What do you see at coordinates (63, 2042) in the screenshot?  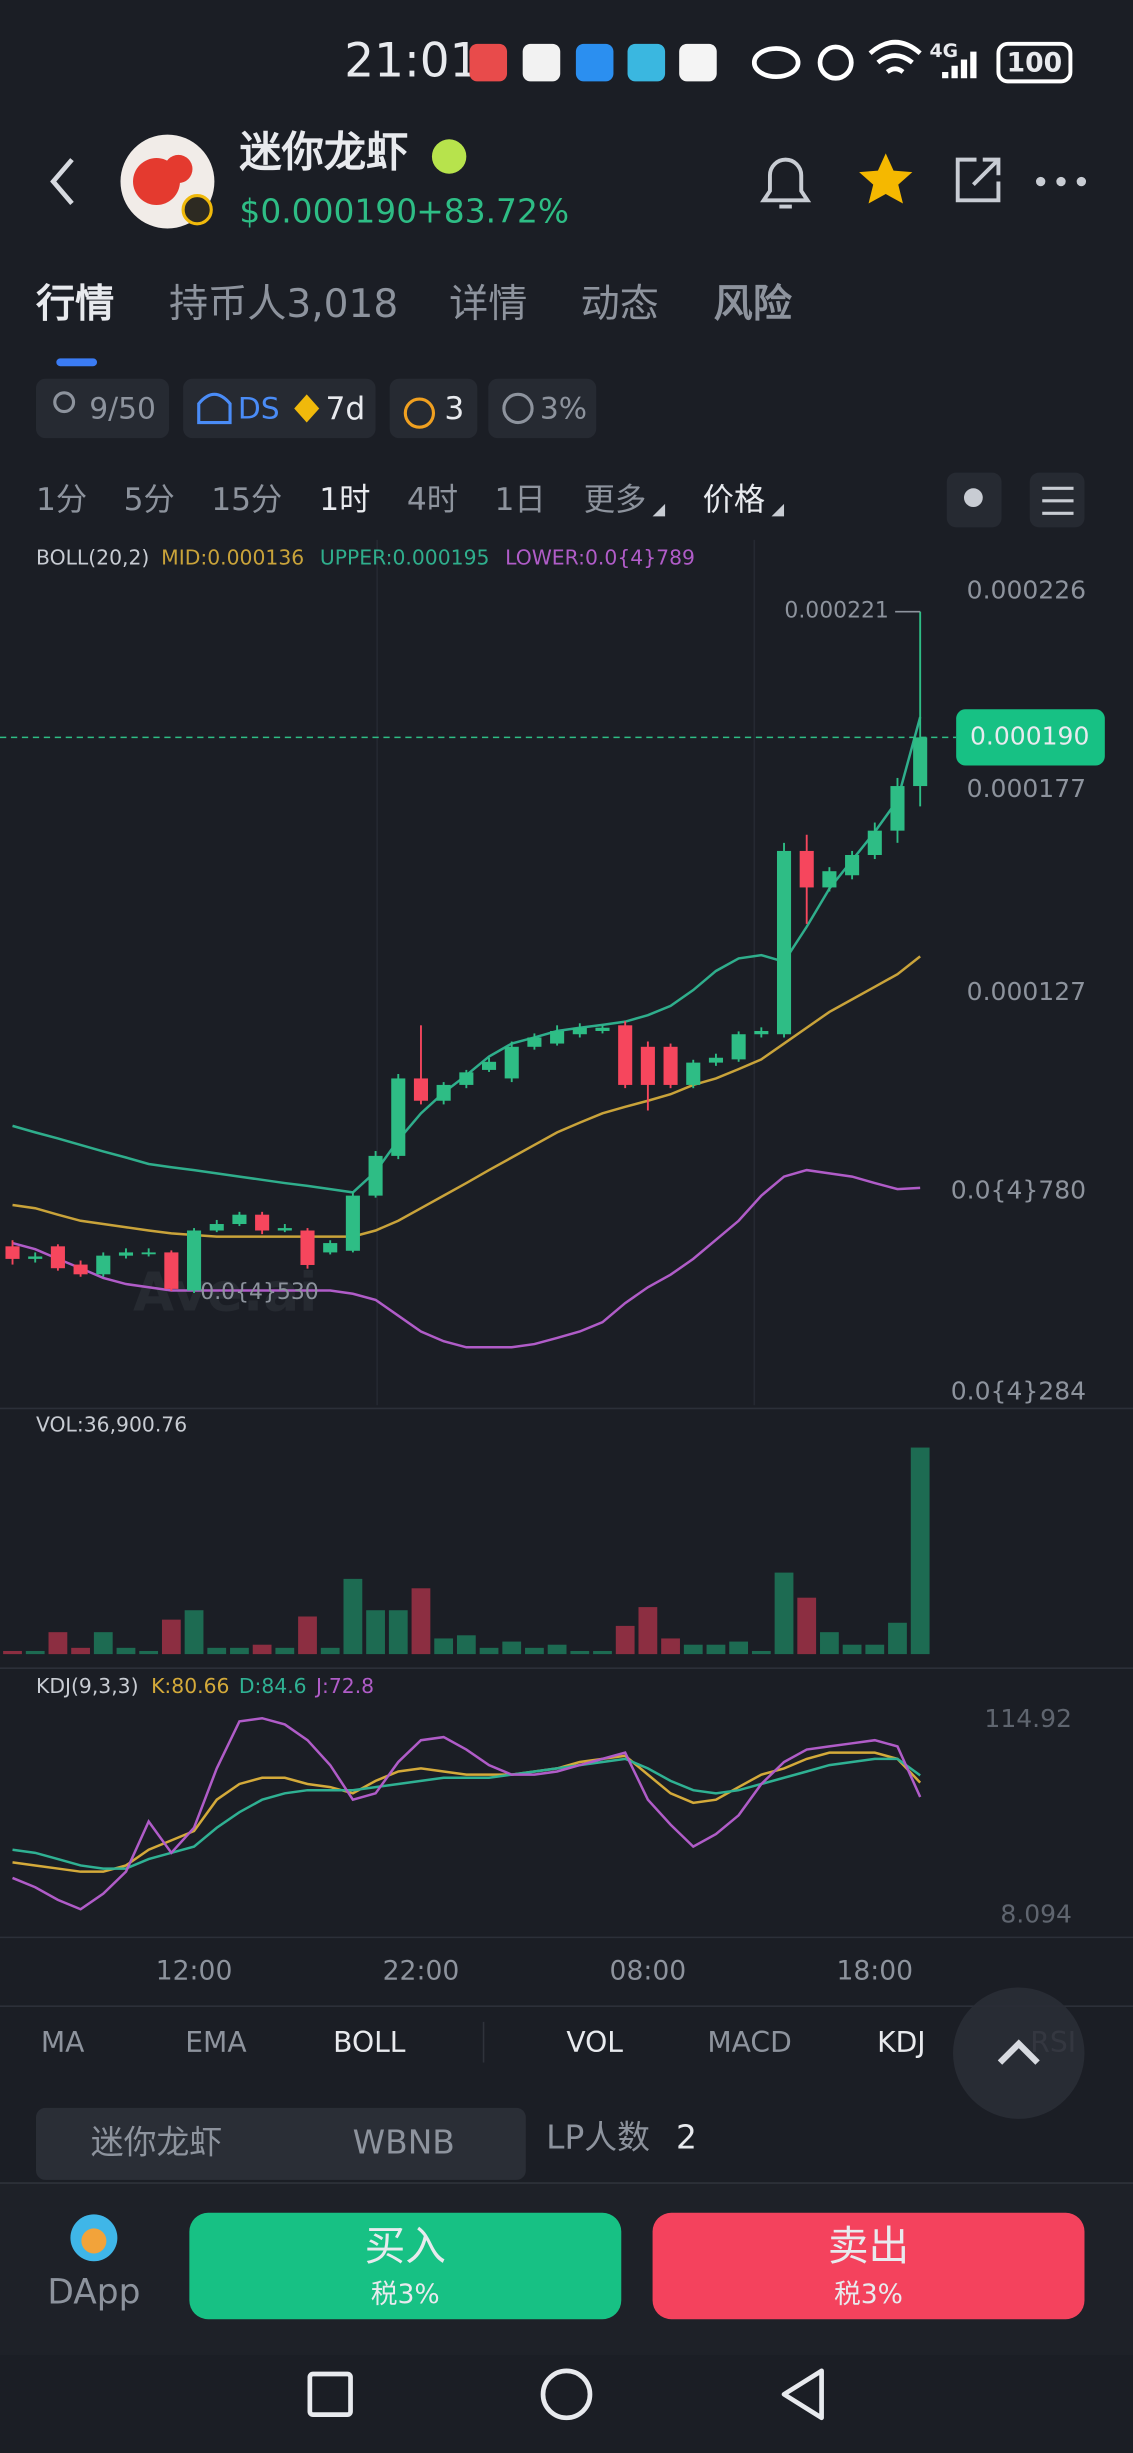 I see `indicator: MA` at bounding box center [63, 2042].